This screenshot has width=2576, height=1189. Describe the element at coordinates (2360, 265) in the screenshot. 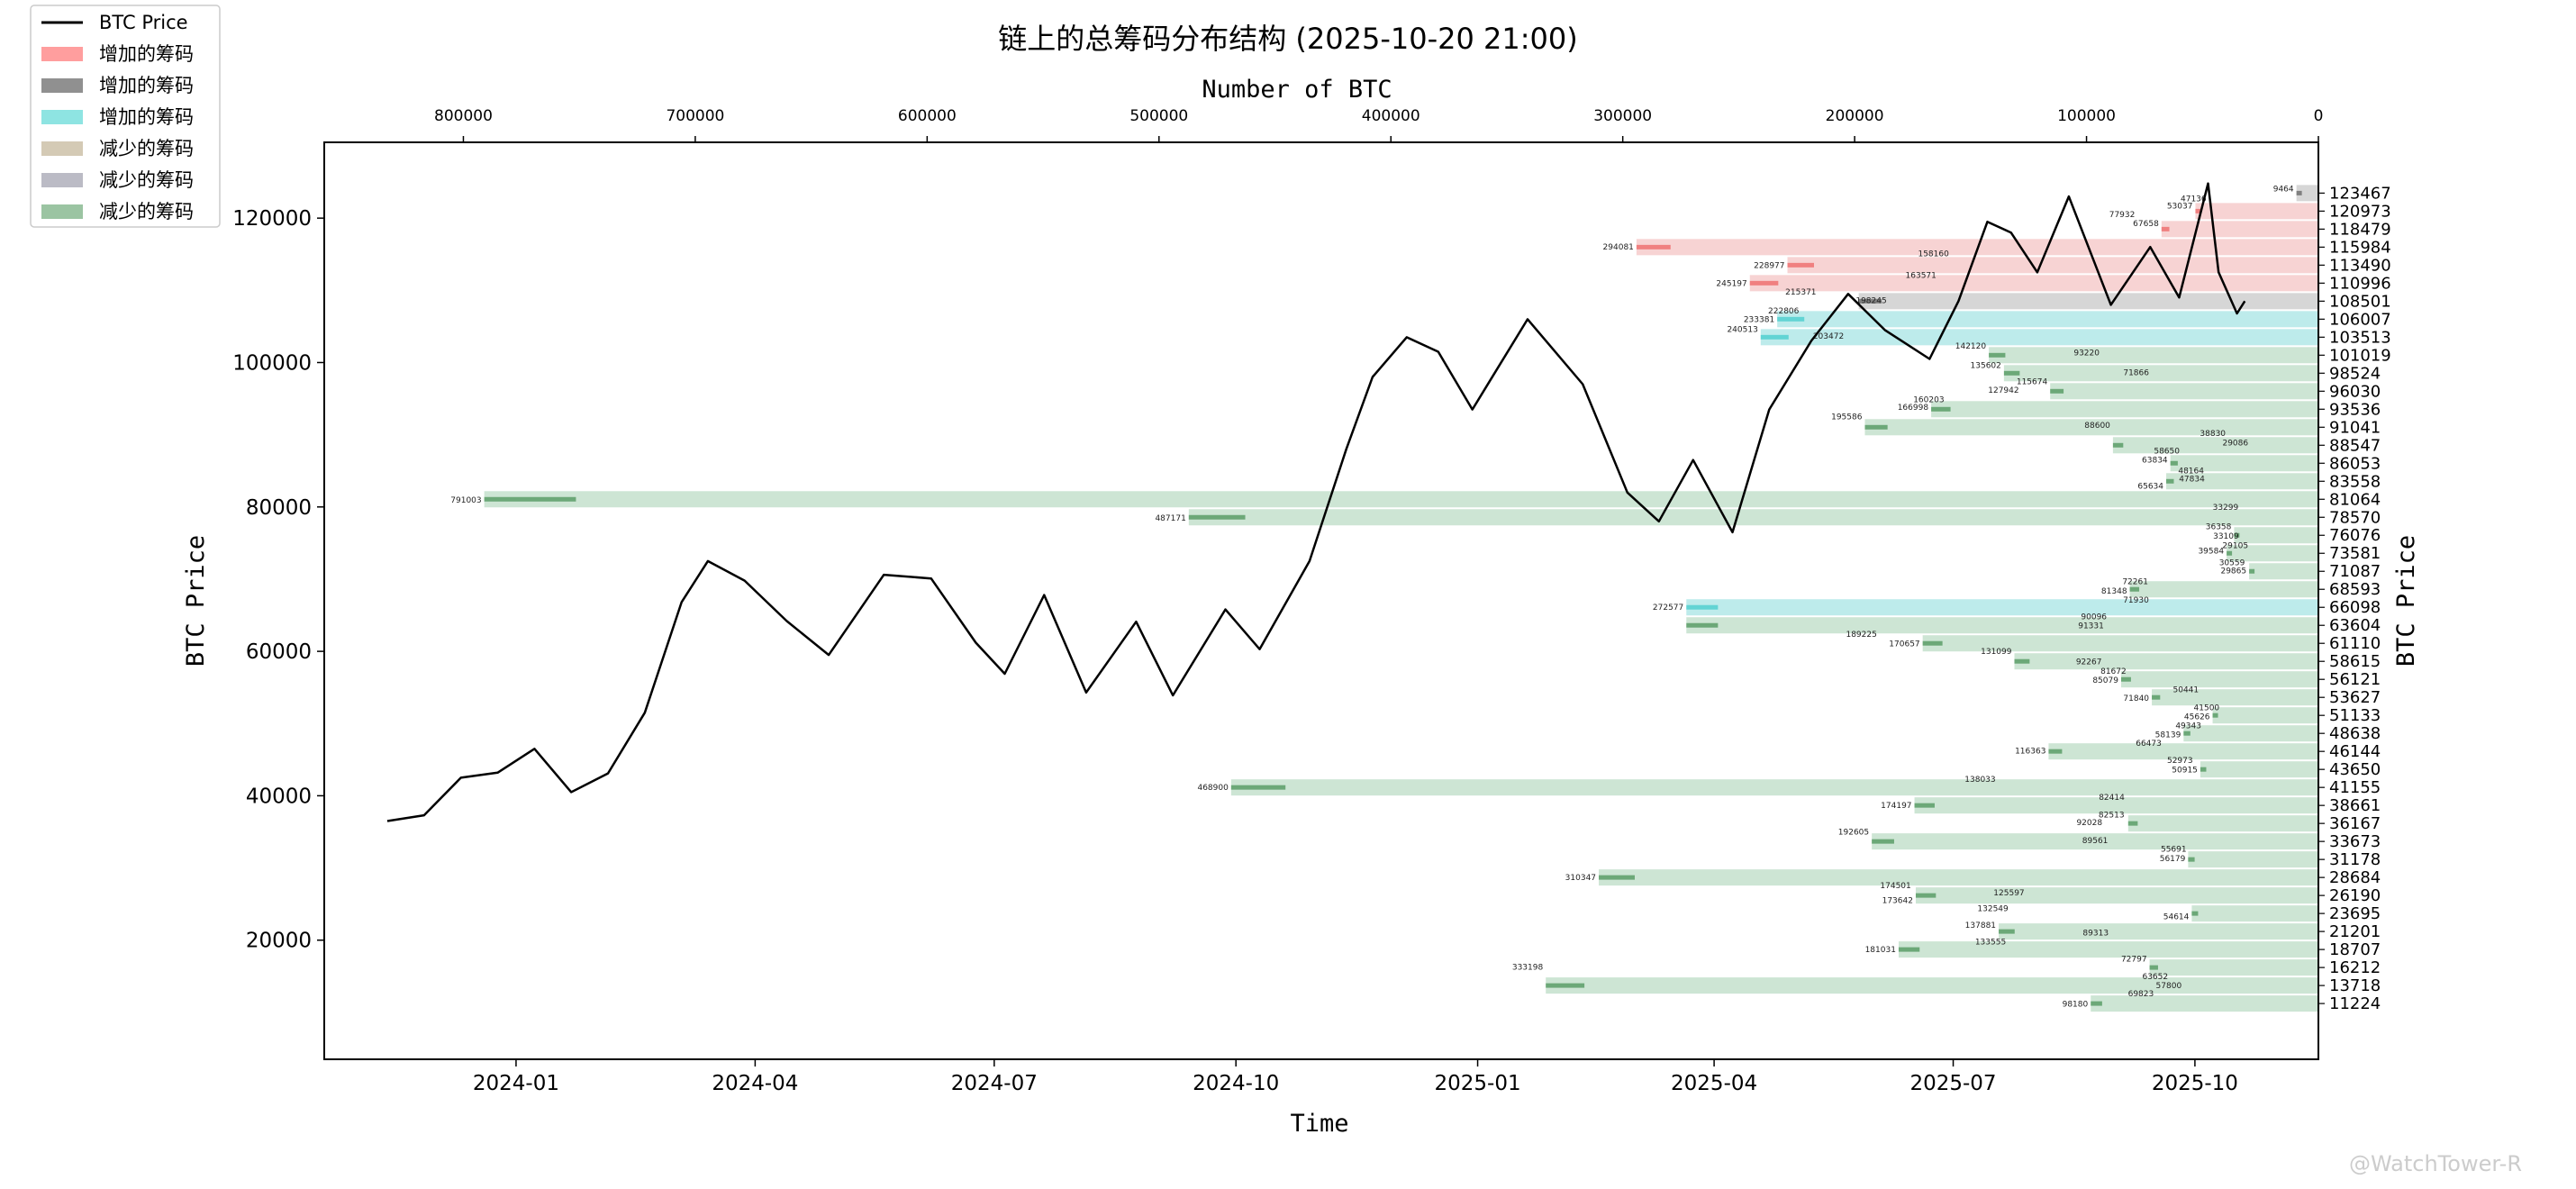

I see `right-tick-label: 113490` at that location.